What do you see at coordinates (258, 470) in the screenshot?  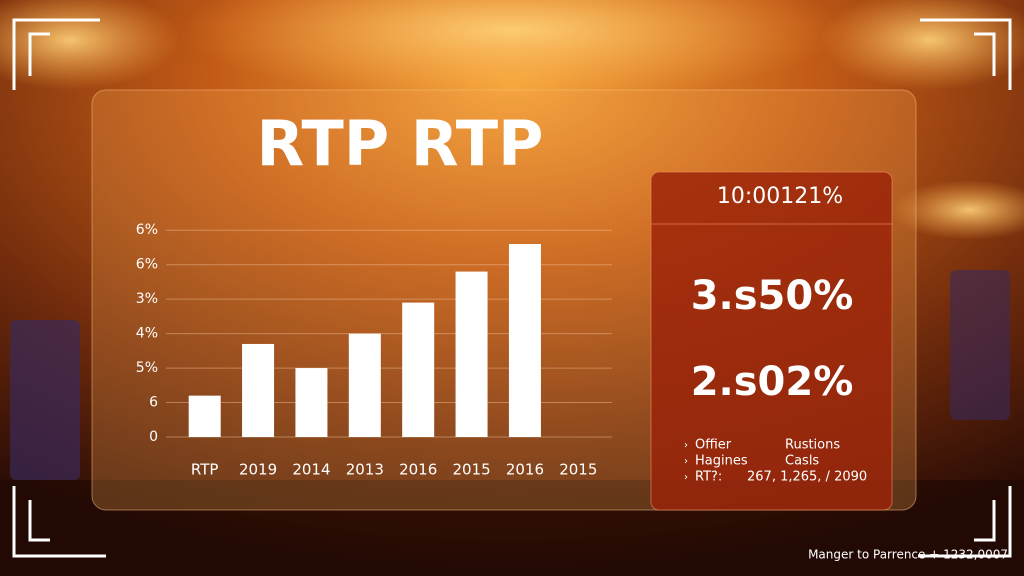 I see `x-tick-label: 2019` at bounding box center [258, 470].